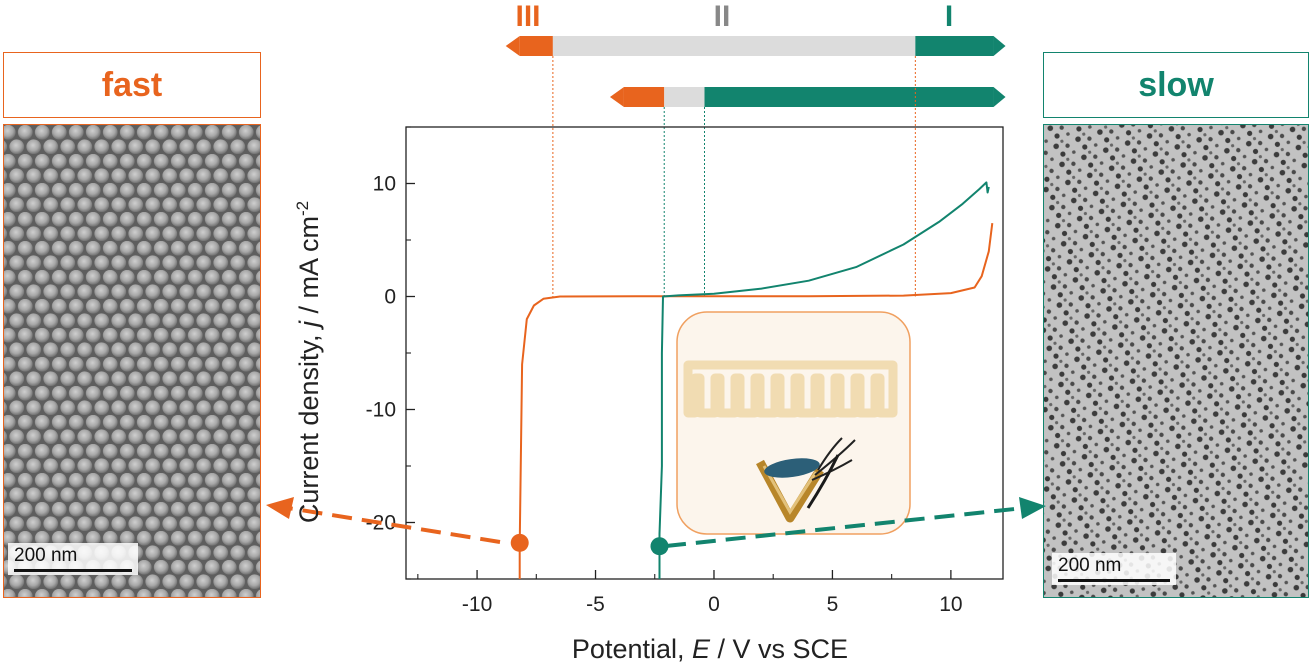 This screenshot has height=669, width=1312. What do you see at coordinates (384, 184) in the screenshot?
I see `y-tick-label: 10` at bounding box center [384, 184].